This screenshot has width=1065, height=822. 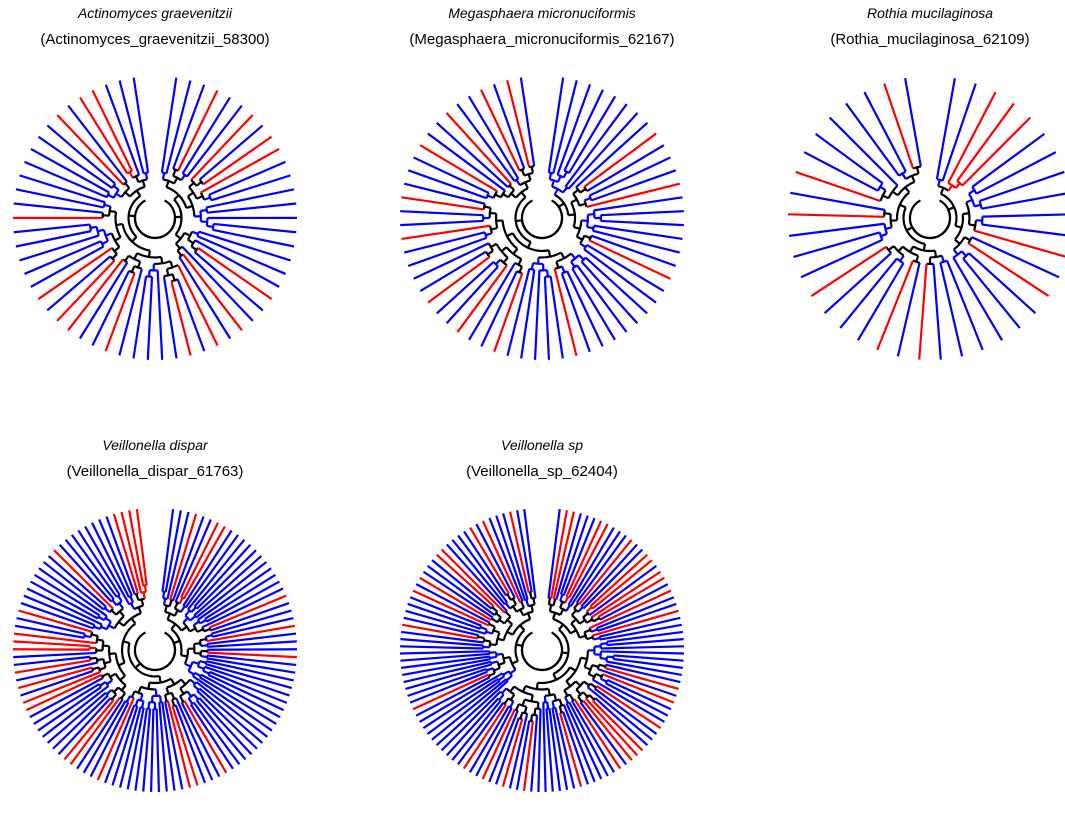 I want to click on panel-title: Megasphaera micronuciformis, so click(x=542, y=13).